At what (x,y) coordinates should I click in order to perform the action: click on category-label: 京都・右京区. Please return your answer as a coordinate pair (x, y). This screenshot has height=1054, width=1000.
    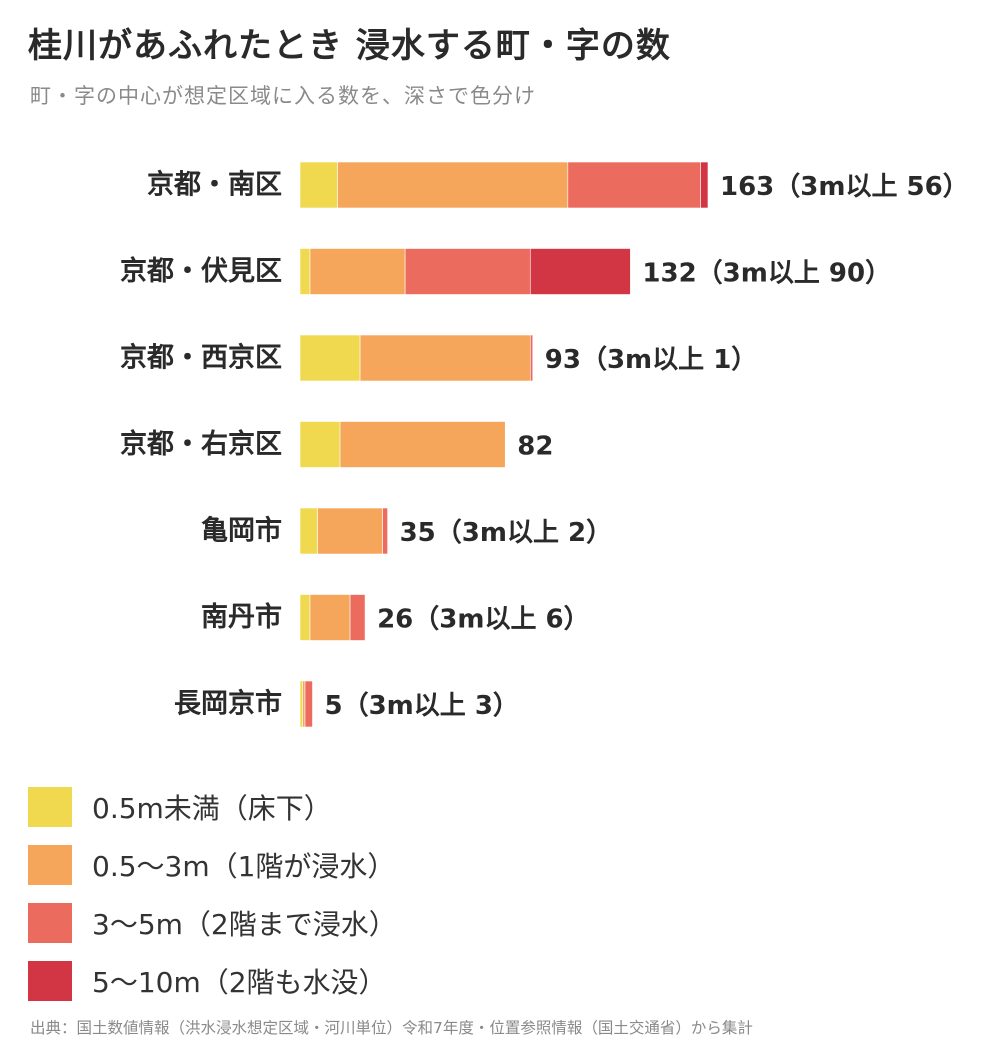
    Looking at the image, I should click on (201, 444).